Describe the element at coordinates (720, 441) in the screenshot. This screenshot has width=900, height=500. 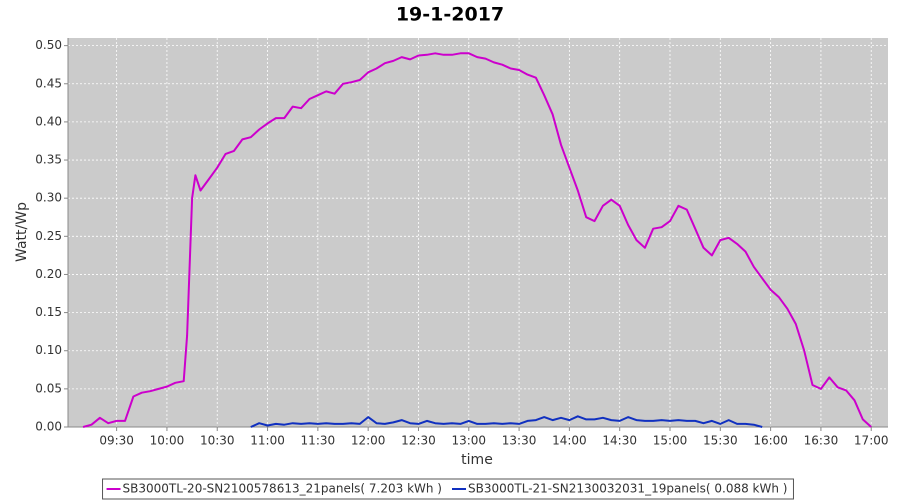
I see `x-tick-label: 15:30` at that location.